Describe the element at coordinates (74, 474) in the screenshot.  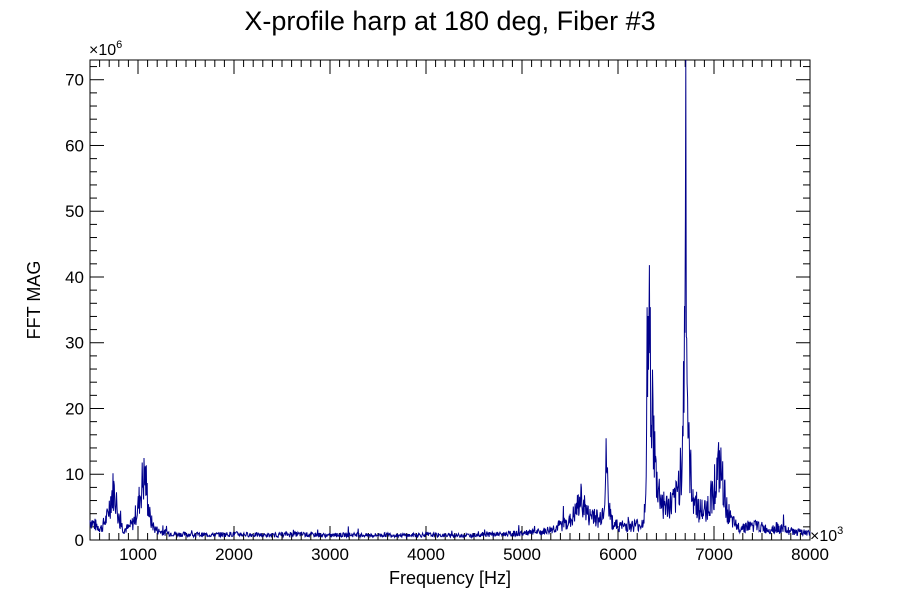
I see `y-tick-label: 10` at that location.